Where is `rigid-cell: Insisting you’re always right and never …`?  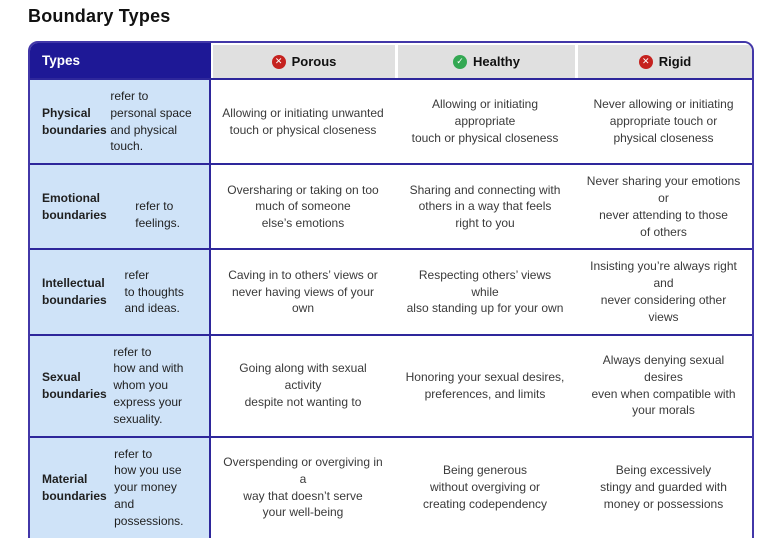
rigid-cell: Insisting you’re always right and never … is located at coordinates (663, 291).